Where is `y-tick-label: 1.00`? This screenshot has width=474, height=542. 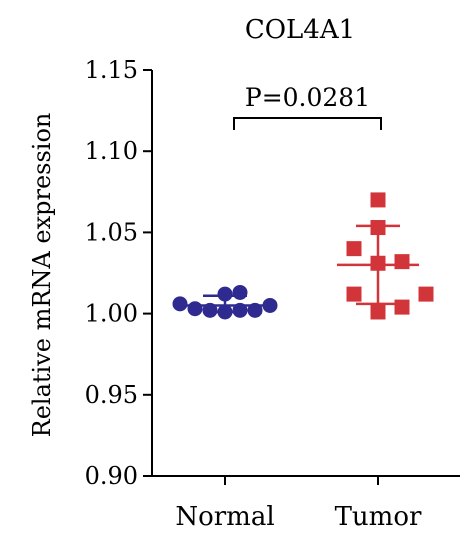 y-tick-label: 1.00 is located at coordinates (111, 314).